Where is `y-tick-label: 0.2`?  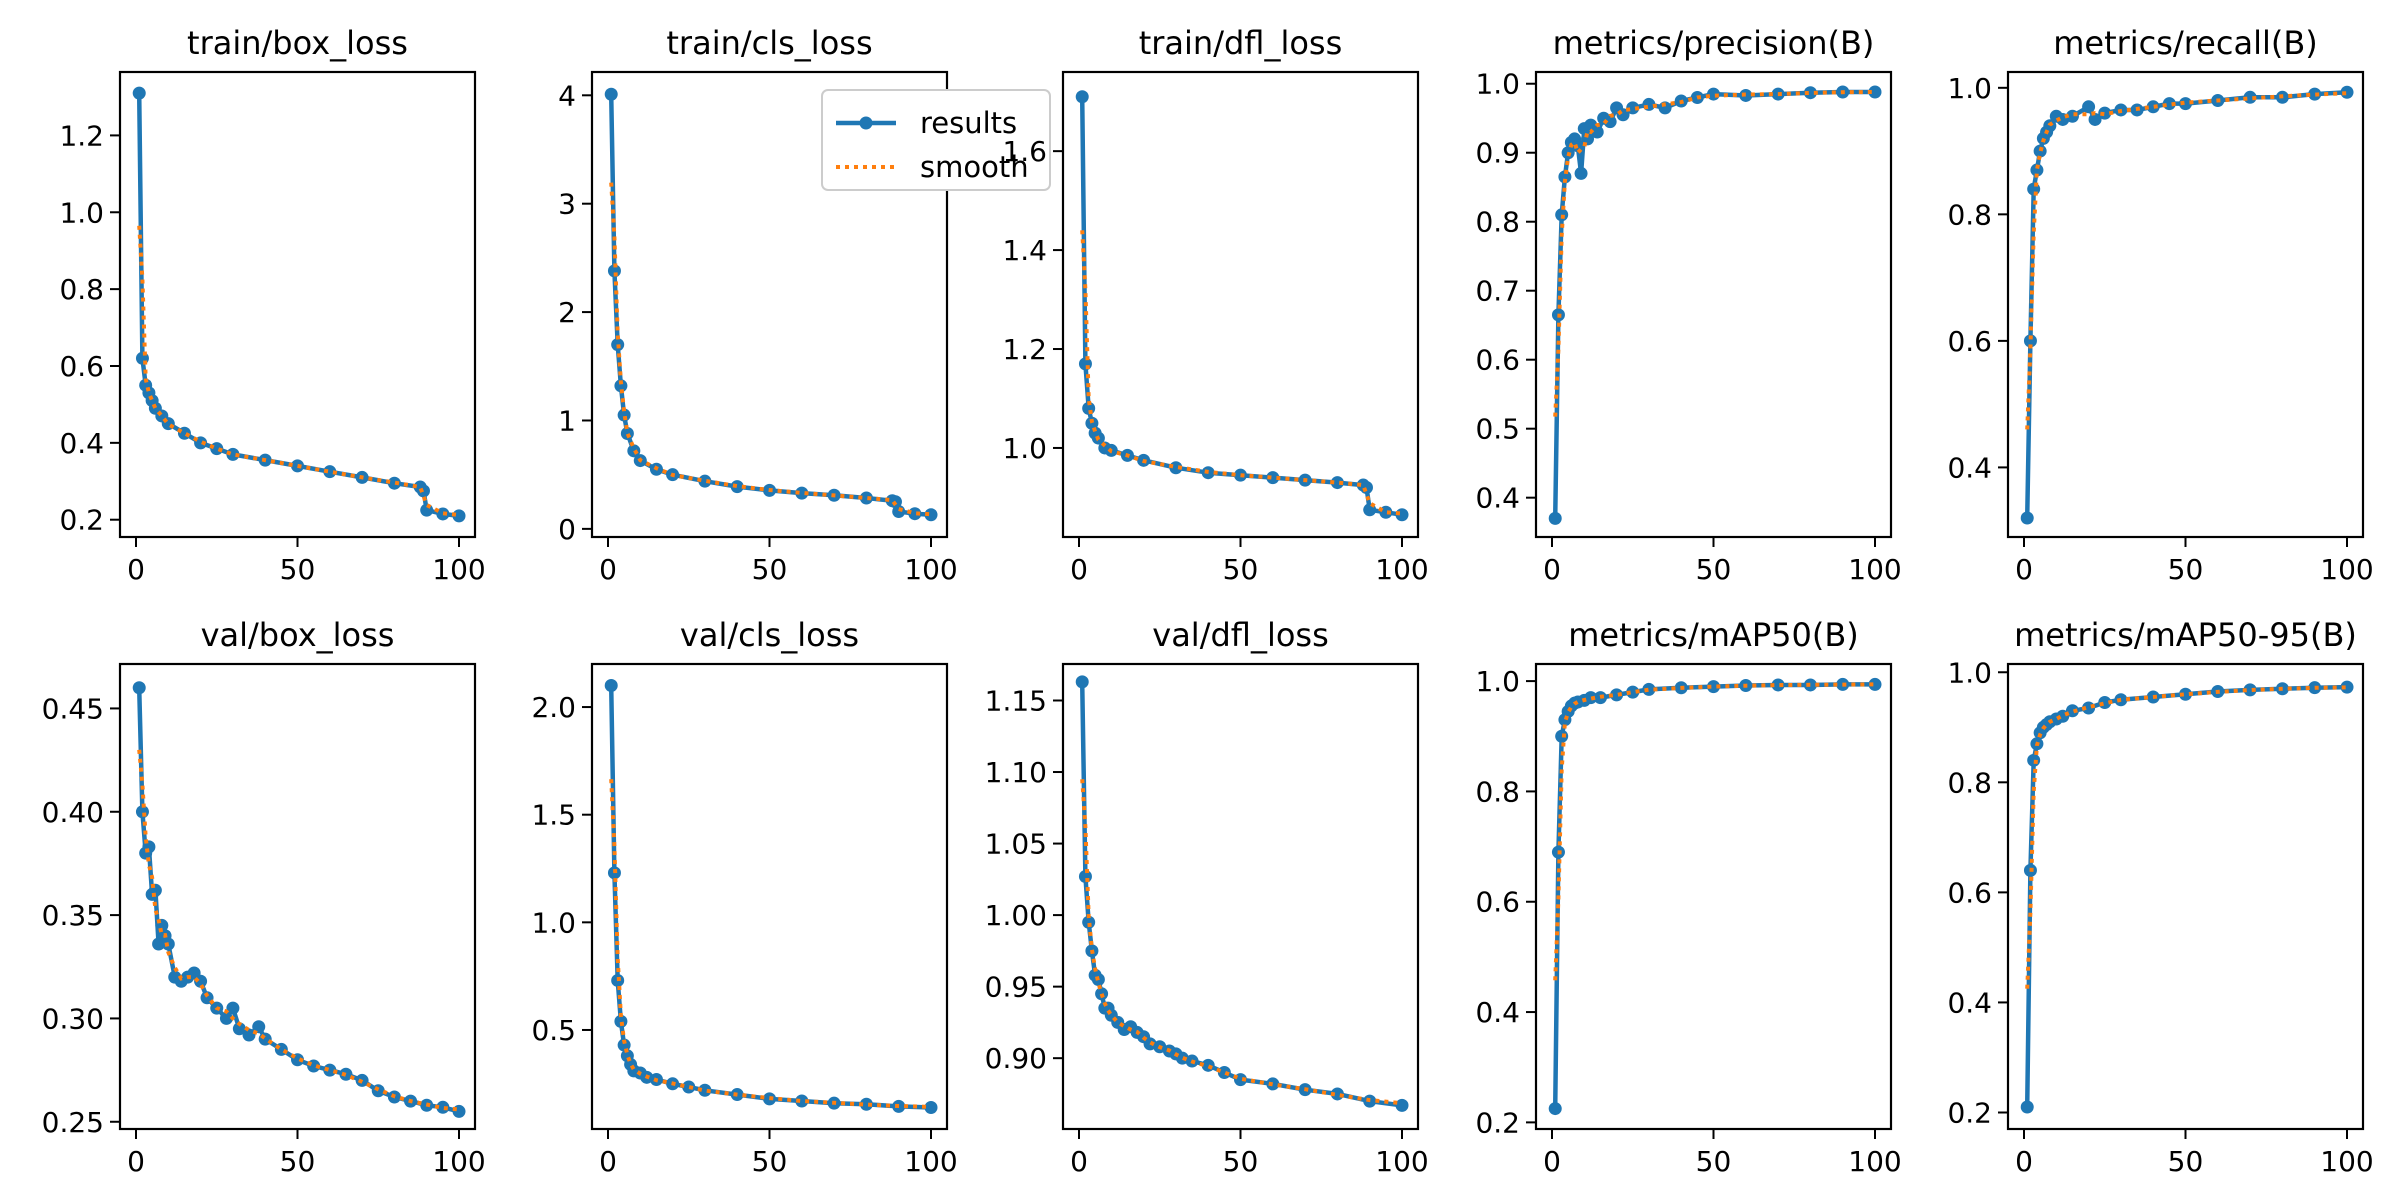
y-tick-label: 0.2 is located at coordinates (1497, 1122).